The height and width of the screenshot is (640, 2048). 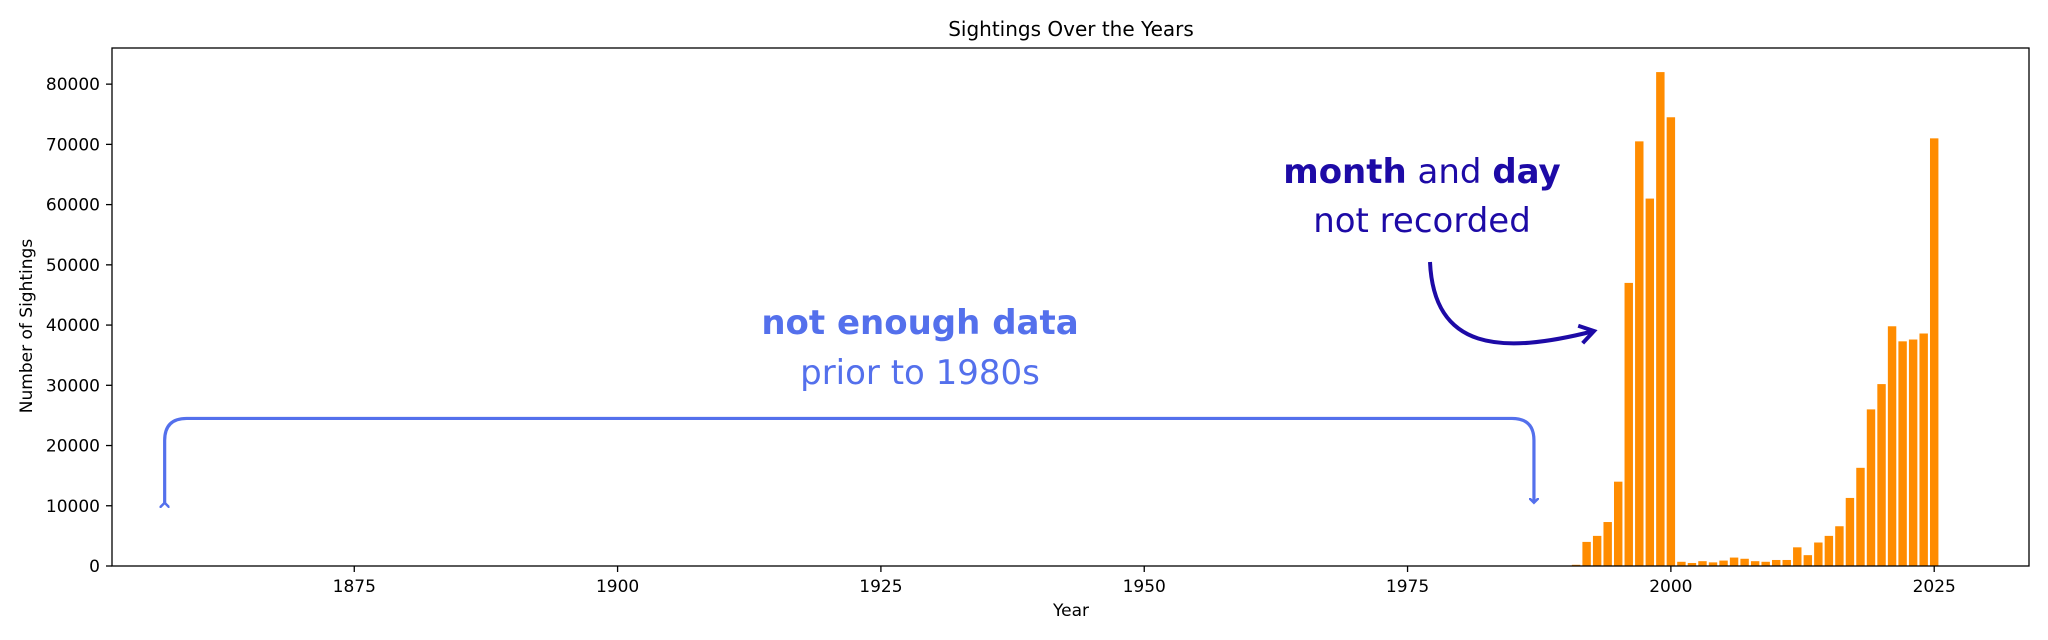 What do you see at coordinates (73, 266) in the screenshot?
I see `y-tick-label-50000: 50000` at bounding box center [73, 266].